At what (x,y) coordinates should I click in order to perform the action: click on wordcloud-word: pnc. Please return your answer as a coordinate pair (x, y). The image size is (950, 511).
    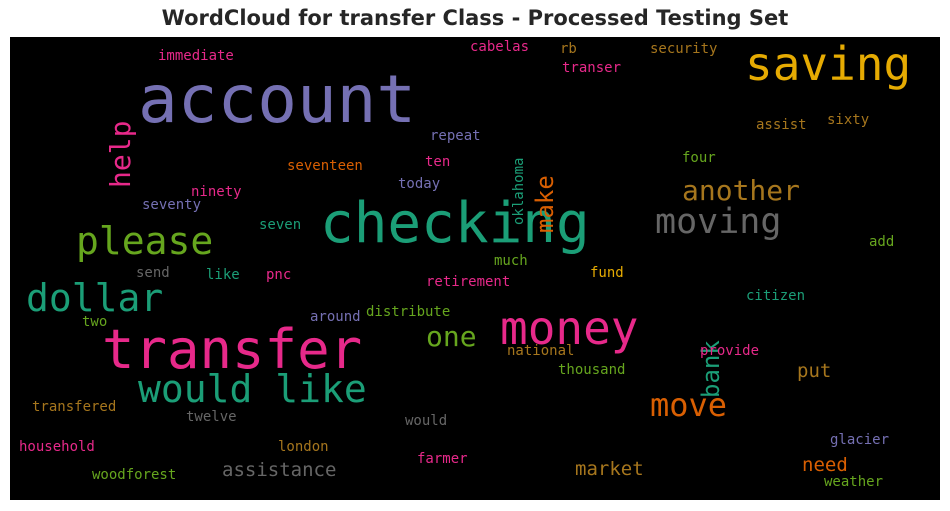
    Looking at the image, I should click on (279, 275).